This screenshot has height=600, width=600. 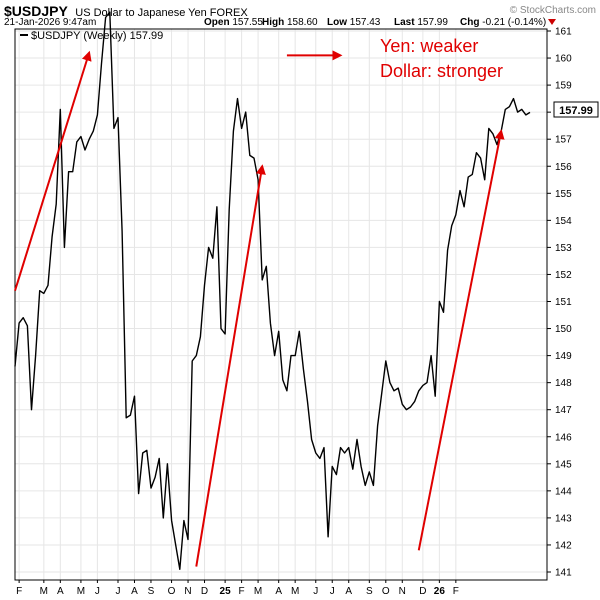 I want to click on low-label: Low, so click(x=337, y=22).